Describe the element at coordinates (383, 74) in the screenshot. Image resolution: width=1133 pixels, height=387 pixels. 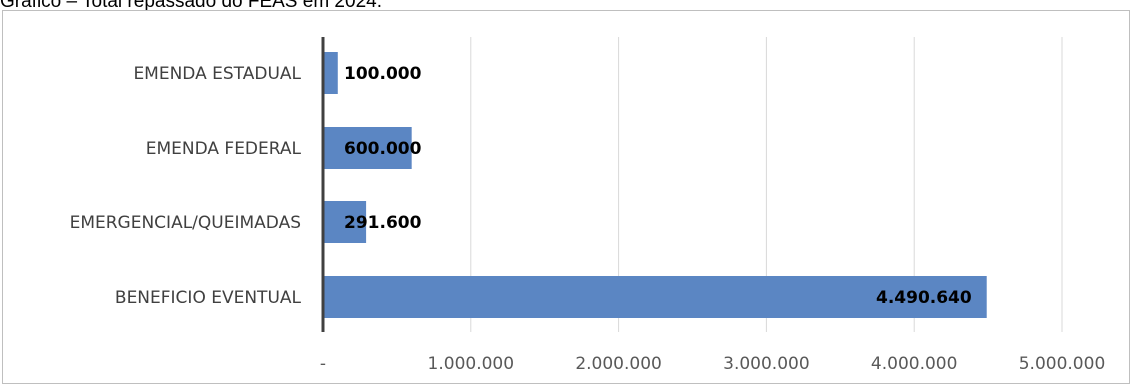
I see `data-label-0: 100.000` at that location.